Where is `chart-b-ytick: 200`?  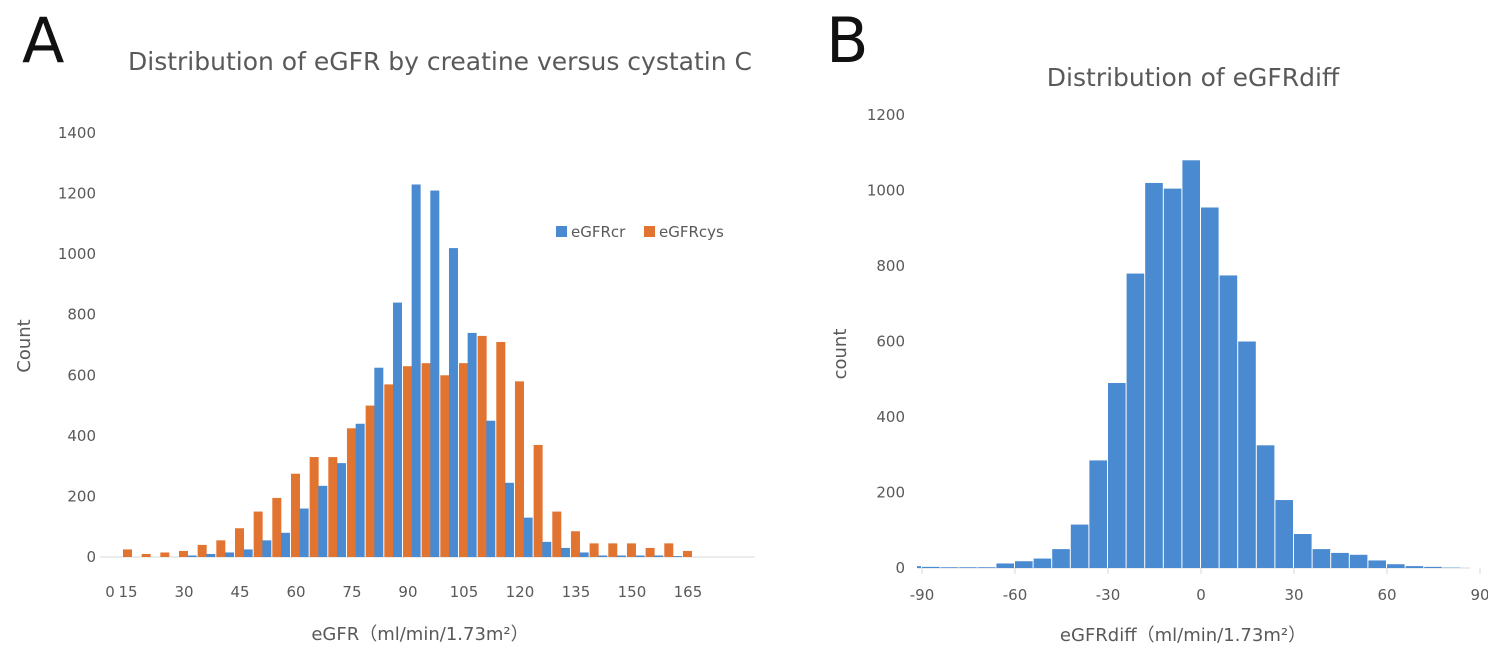
chart-b-ytick: 200 is located at coordinates (890, 493).